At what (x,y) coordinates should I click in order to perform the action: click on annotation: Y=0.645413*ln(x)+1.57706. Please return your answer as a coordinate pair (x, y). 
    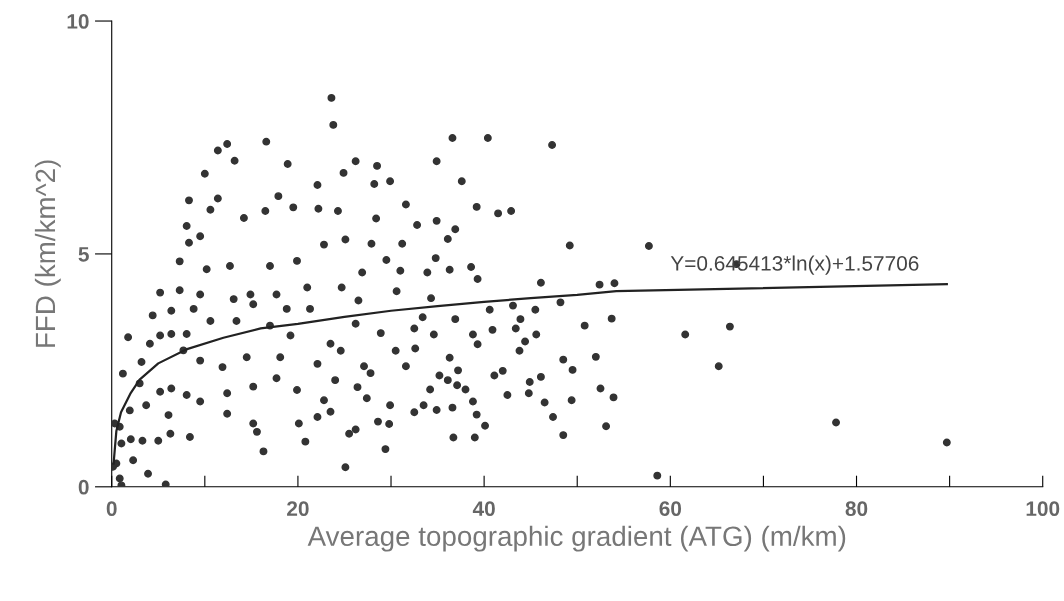
    Looking at the image, I should click on (794, 265).